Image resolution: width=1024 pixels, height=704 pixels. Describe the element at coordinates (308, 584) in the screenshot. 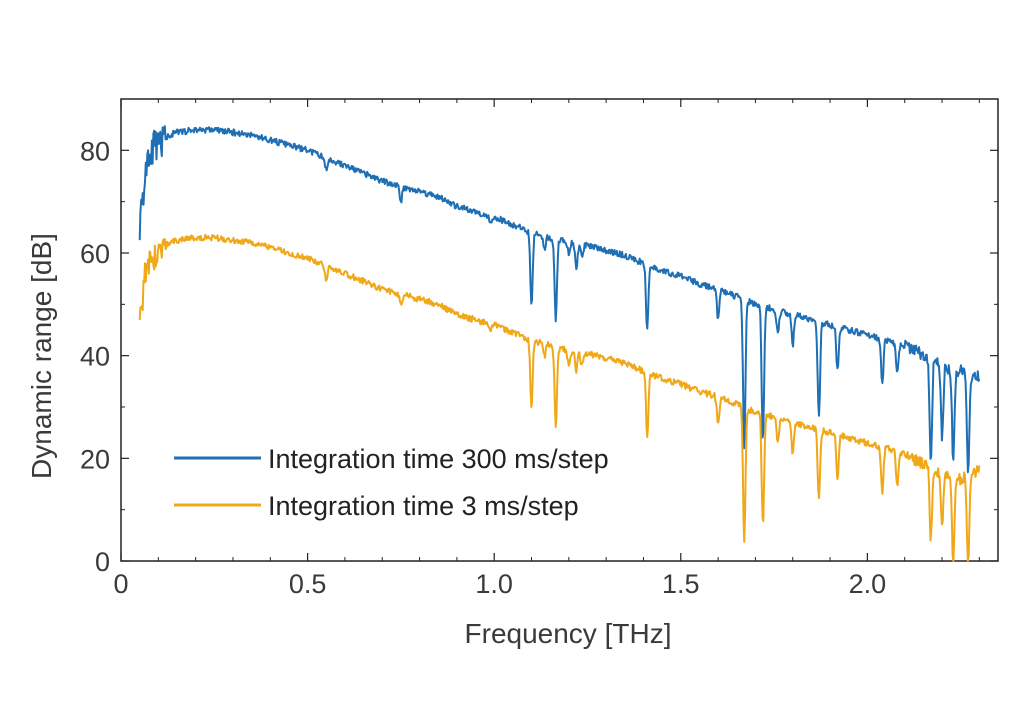

I see `x-tick-label: 0.5` at that location.